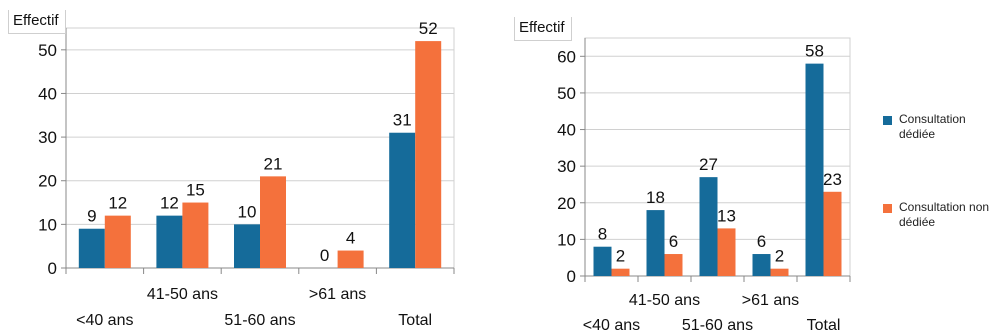 The image size is (997, 335). I want to click on data-label: 27, so click(708, 164).